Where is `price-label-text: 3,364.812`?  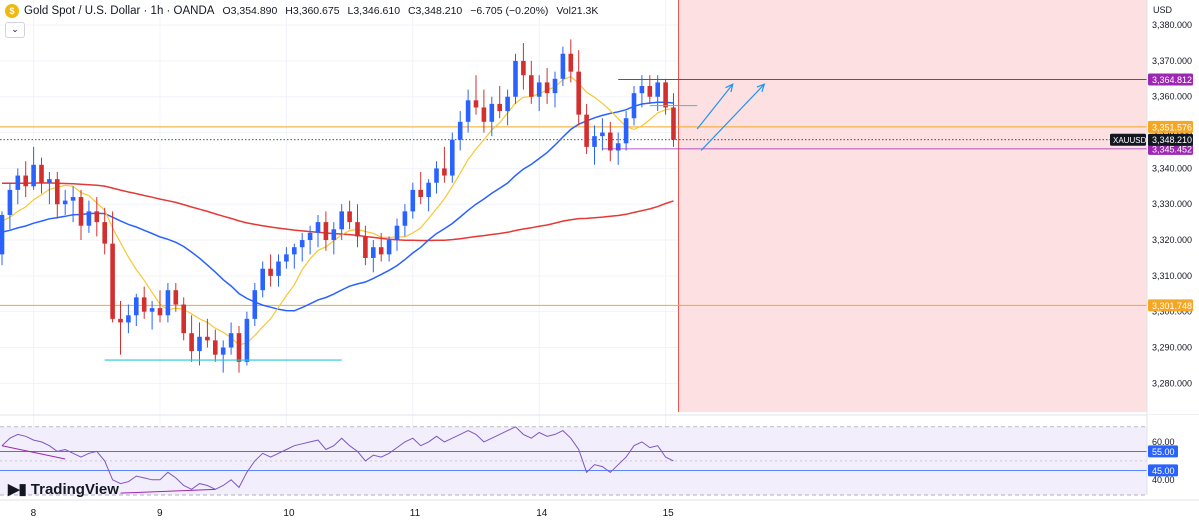
price-label-text: 3,364.812 is located at coordinates (1172, 80).